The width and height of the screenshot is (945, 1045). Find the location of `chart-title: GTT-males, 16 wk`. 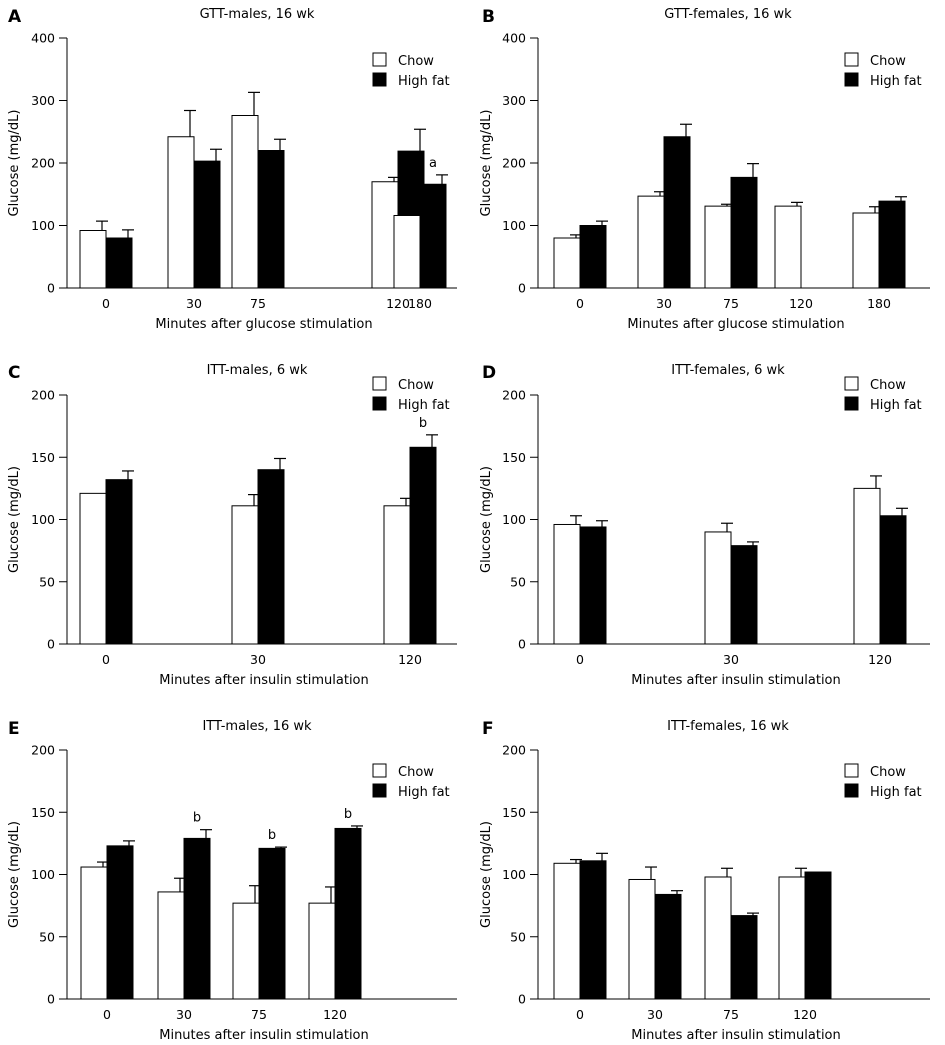

chart-title: GTT-males, 16 wk is located at coordinates (257, 14).